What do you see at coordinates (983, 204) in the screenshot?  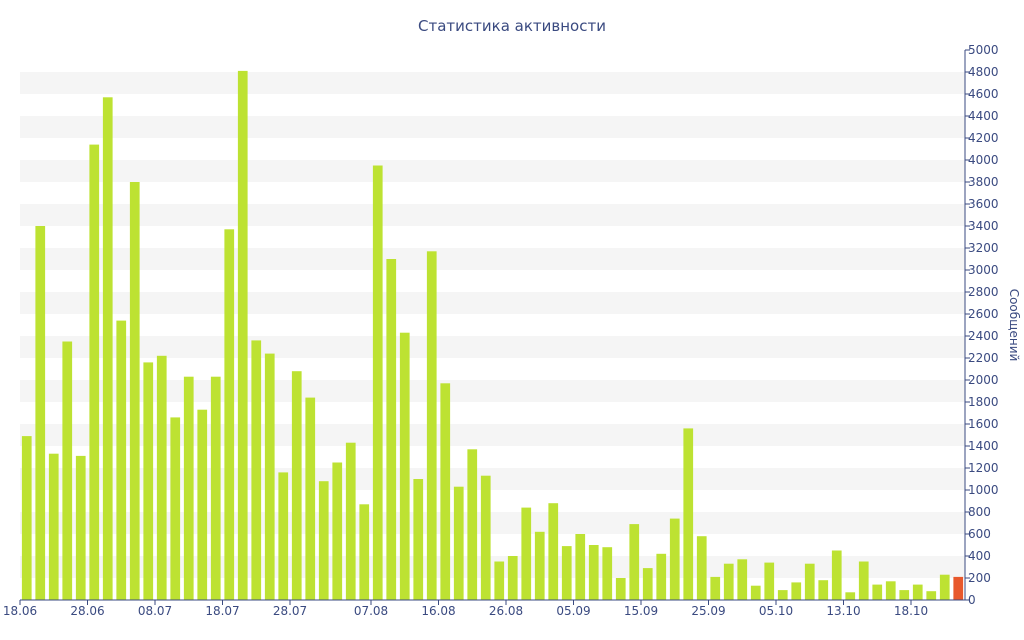 I see `y-tick-label: 3600` at bounding box center [983, 204].